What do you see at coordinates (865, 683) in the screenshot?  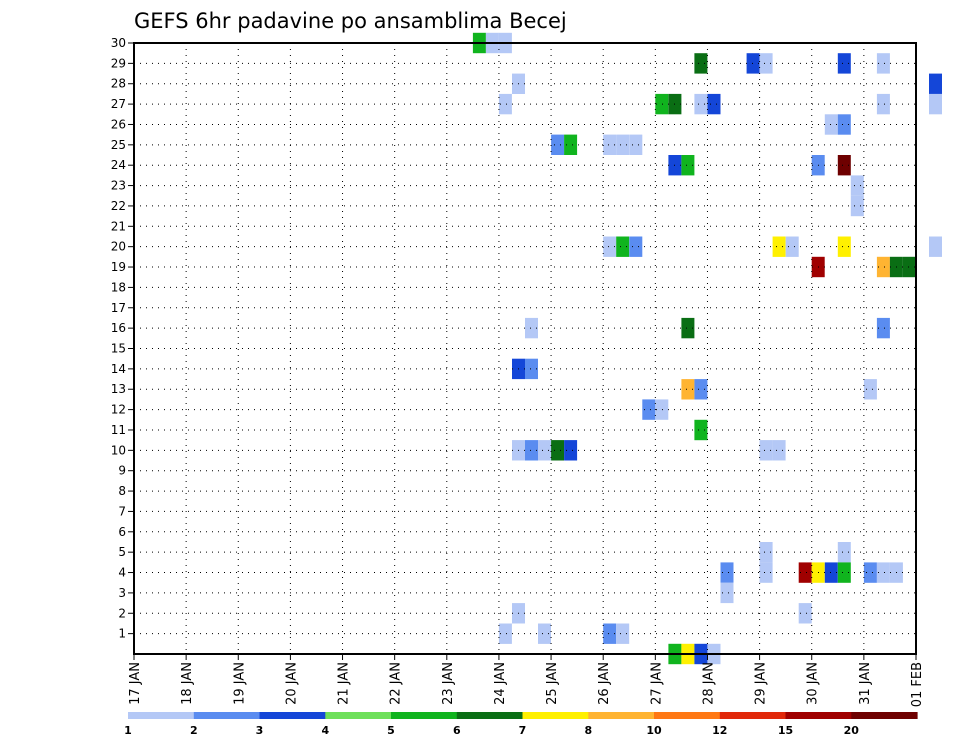 I see `x-tick-label: 31 JAN` at bounding box center [865, 683].